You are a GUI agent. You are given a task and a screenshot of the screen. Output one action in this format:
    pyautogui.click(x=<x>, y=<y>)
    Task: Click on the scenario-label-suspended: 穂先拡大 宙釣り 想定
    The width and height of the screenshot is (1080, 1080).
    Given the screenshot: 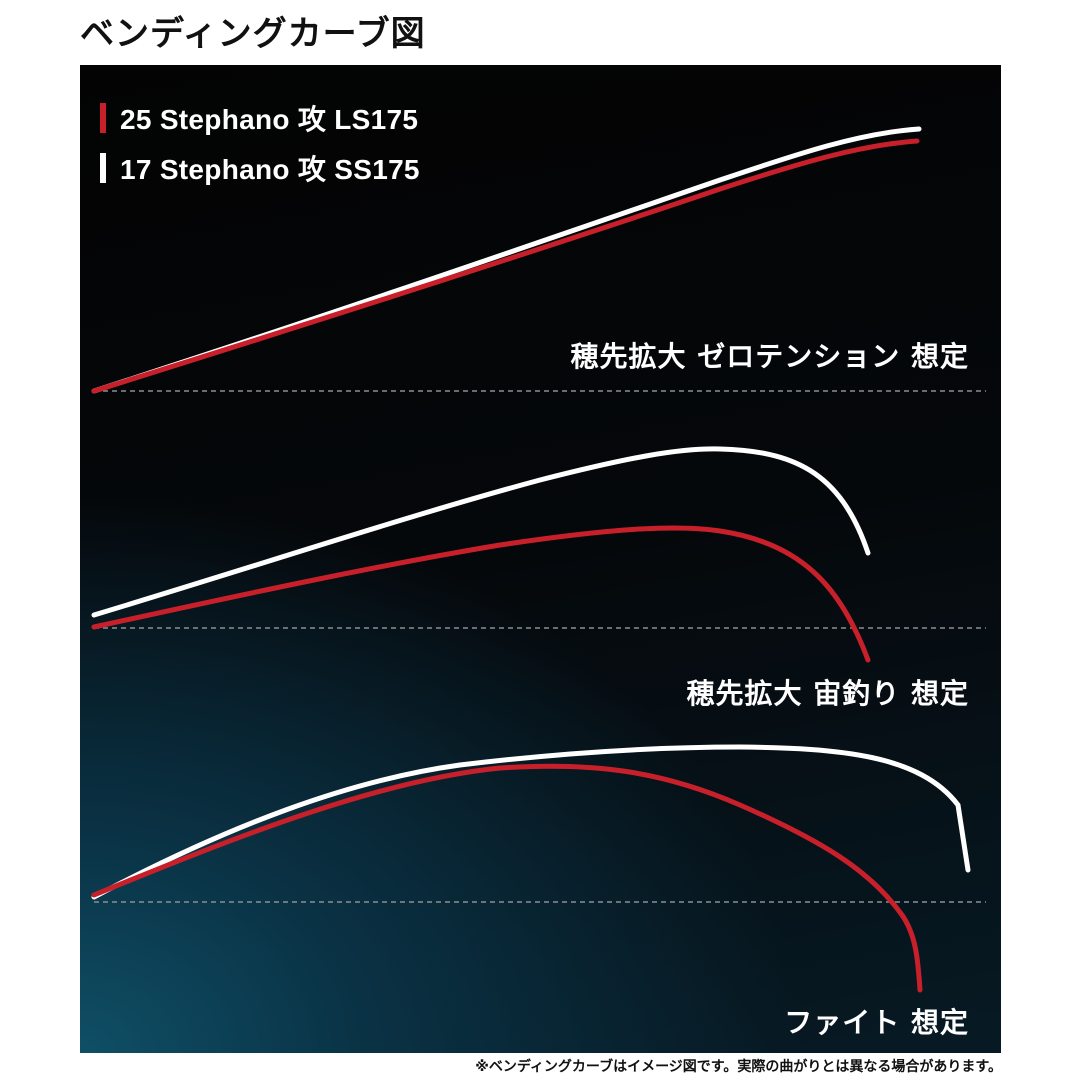 What is the action you would take?
    pyautogui.click(x=827, y=693)
    